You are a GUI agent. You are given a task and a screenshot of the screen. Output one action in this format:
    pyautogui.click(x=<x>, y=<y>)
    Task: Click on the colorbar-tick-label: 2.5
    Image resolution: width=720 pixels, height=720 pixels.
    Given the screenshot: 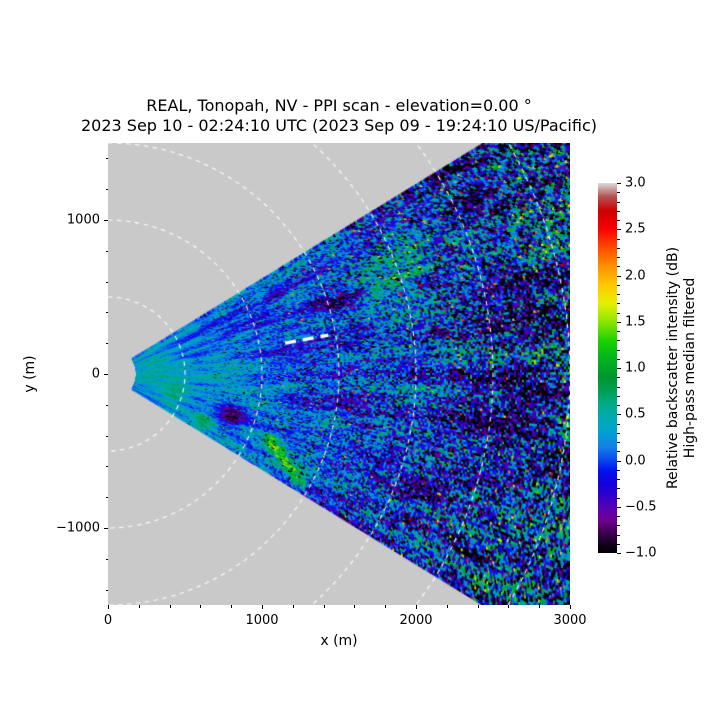 What is the action you would take?
    pyautogui.click(x=635, y=229)
    